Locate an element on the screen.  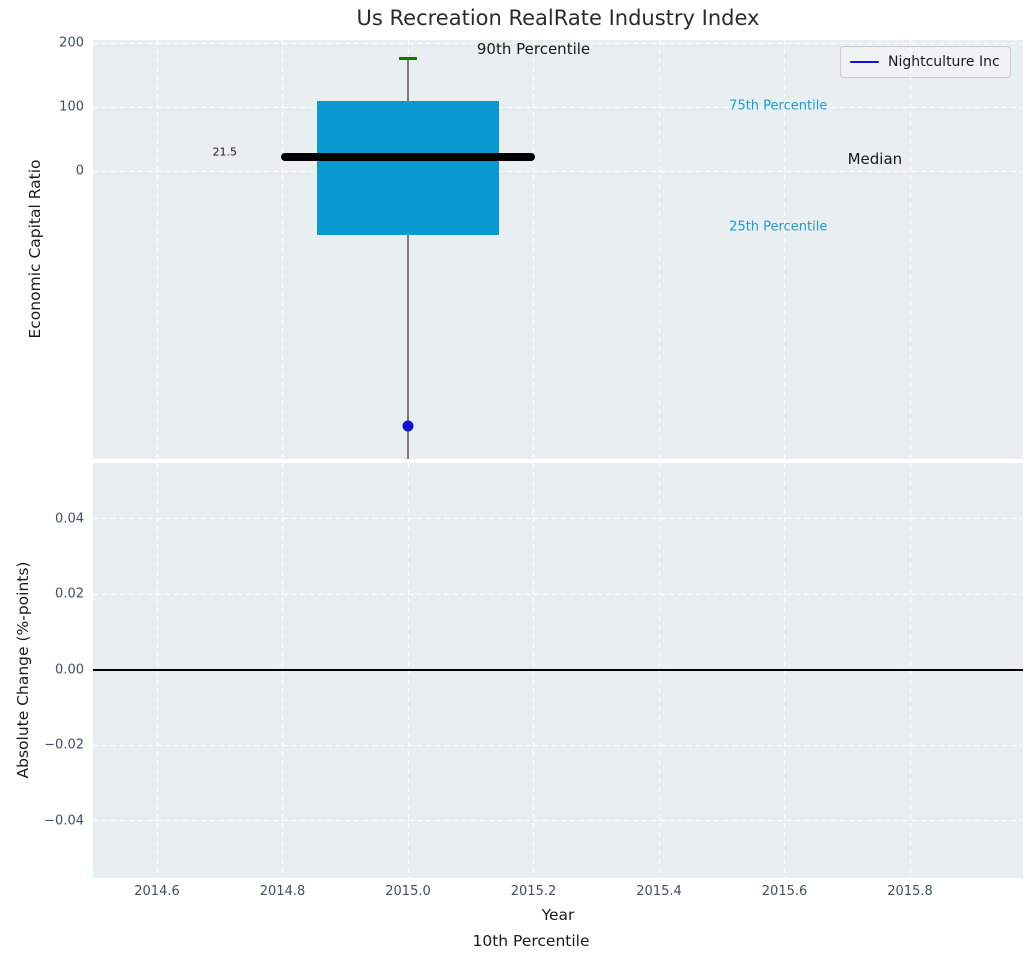
company-point-marker is located at coordinates (408, 426).